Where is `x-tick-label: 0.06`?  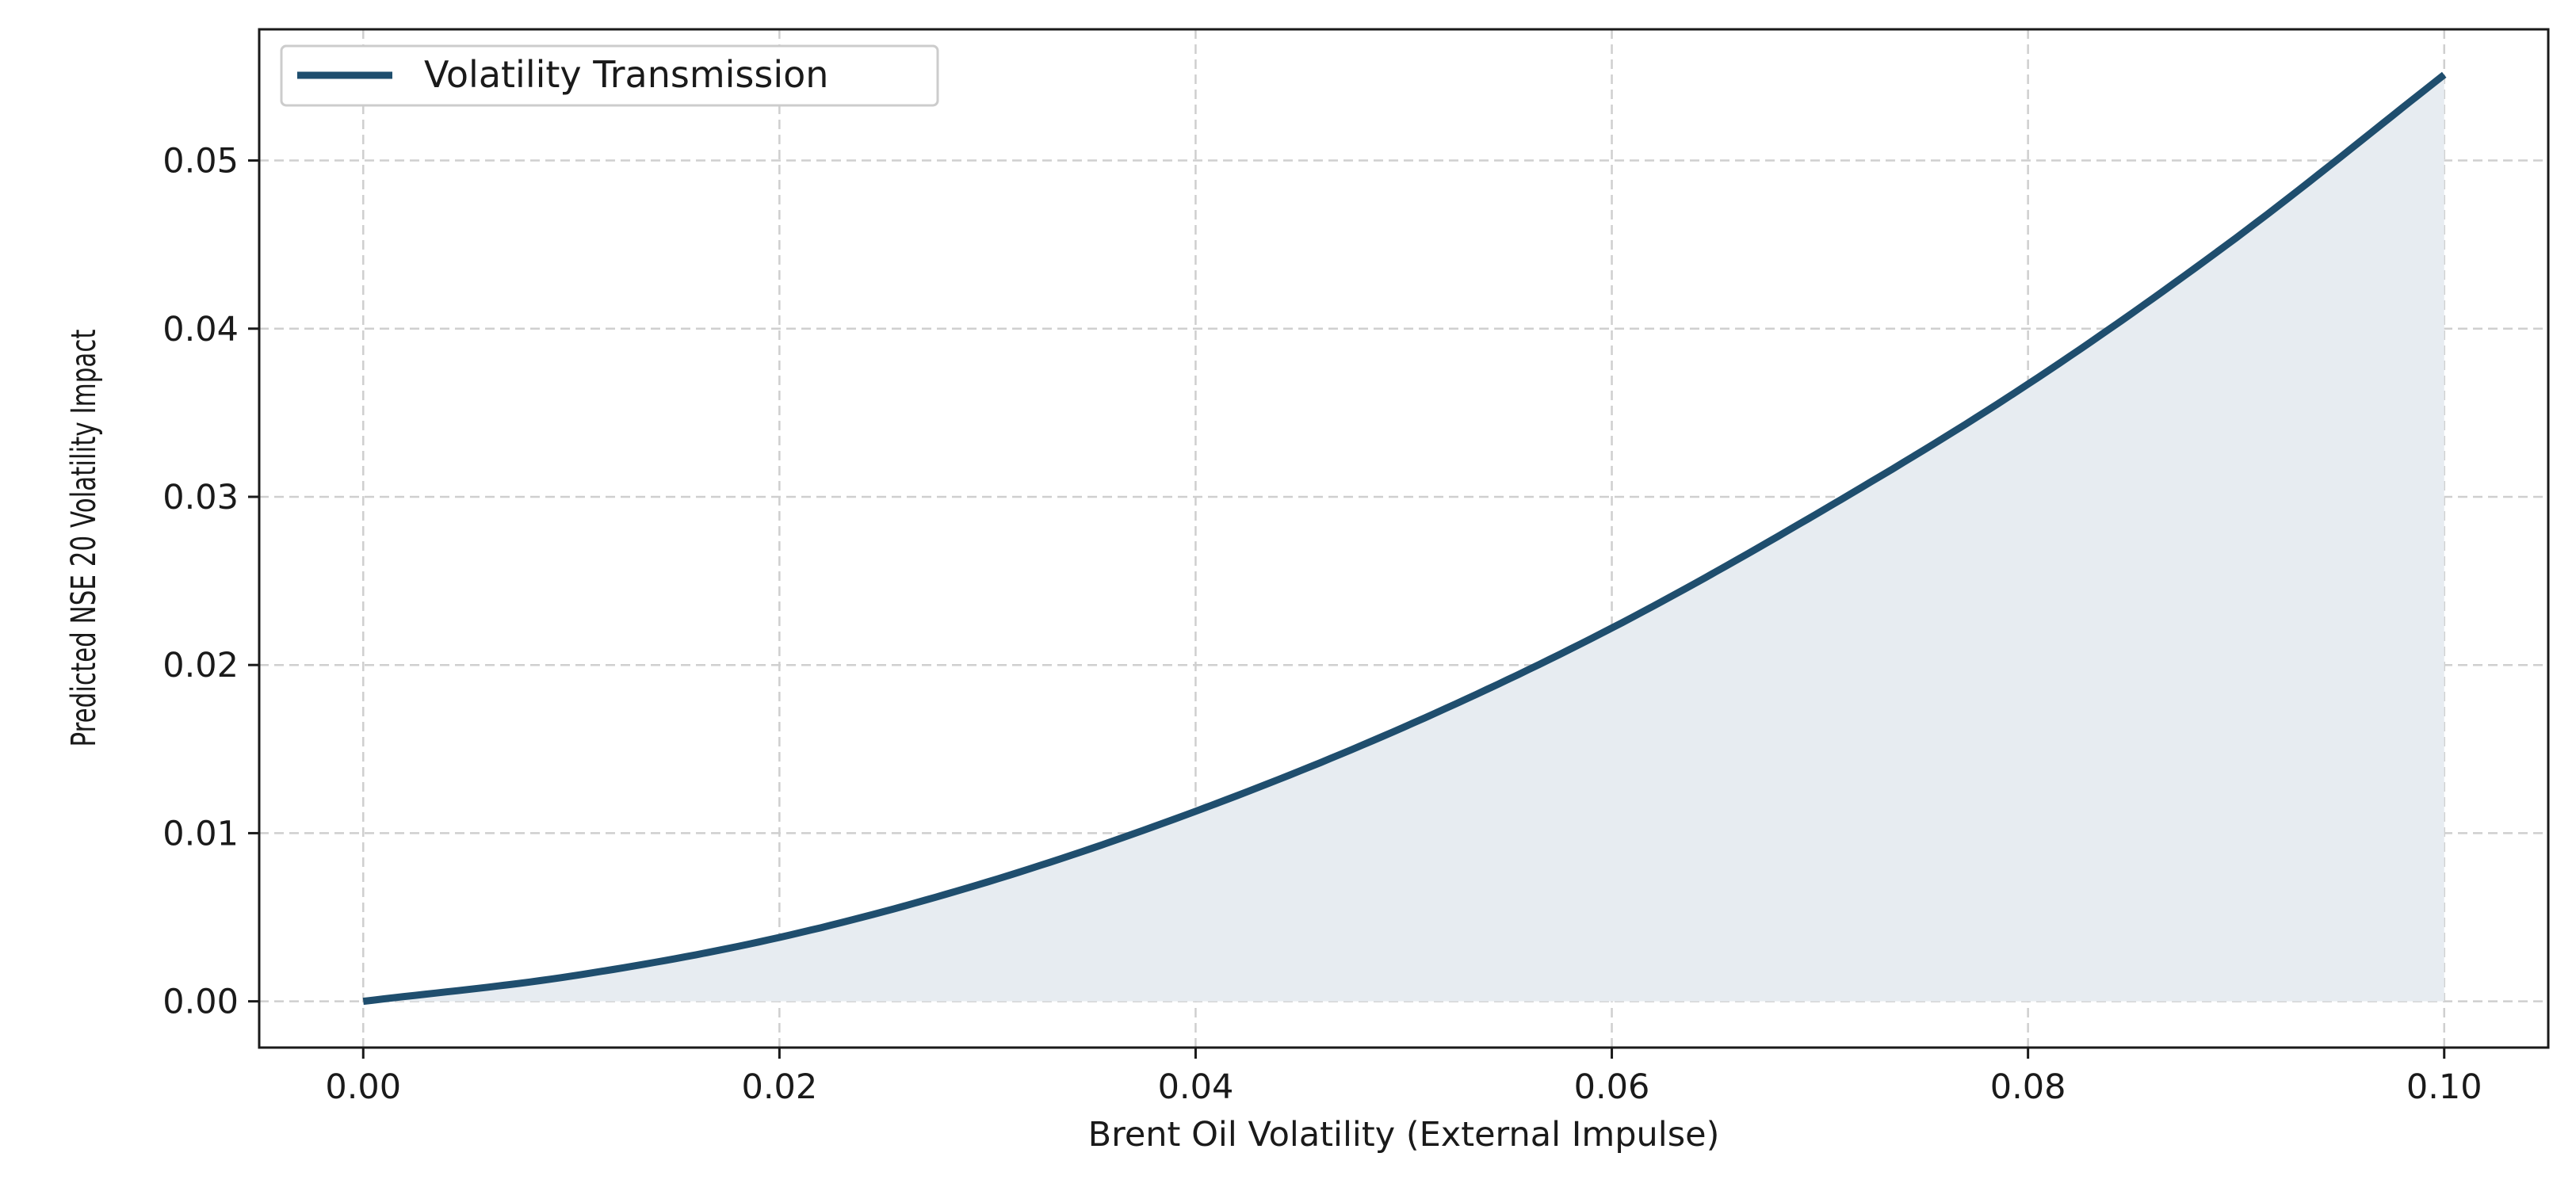
x-tick-label: 0.06 is located at coordinates (1612, 1087).